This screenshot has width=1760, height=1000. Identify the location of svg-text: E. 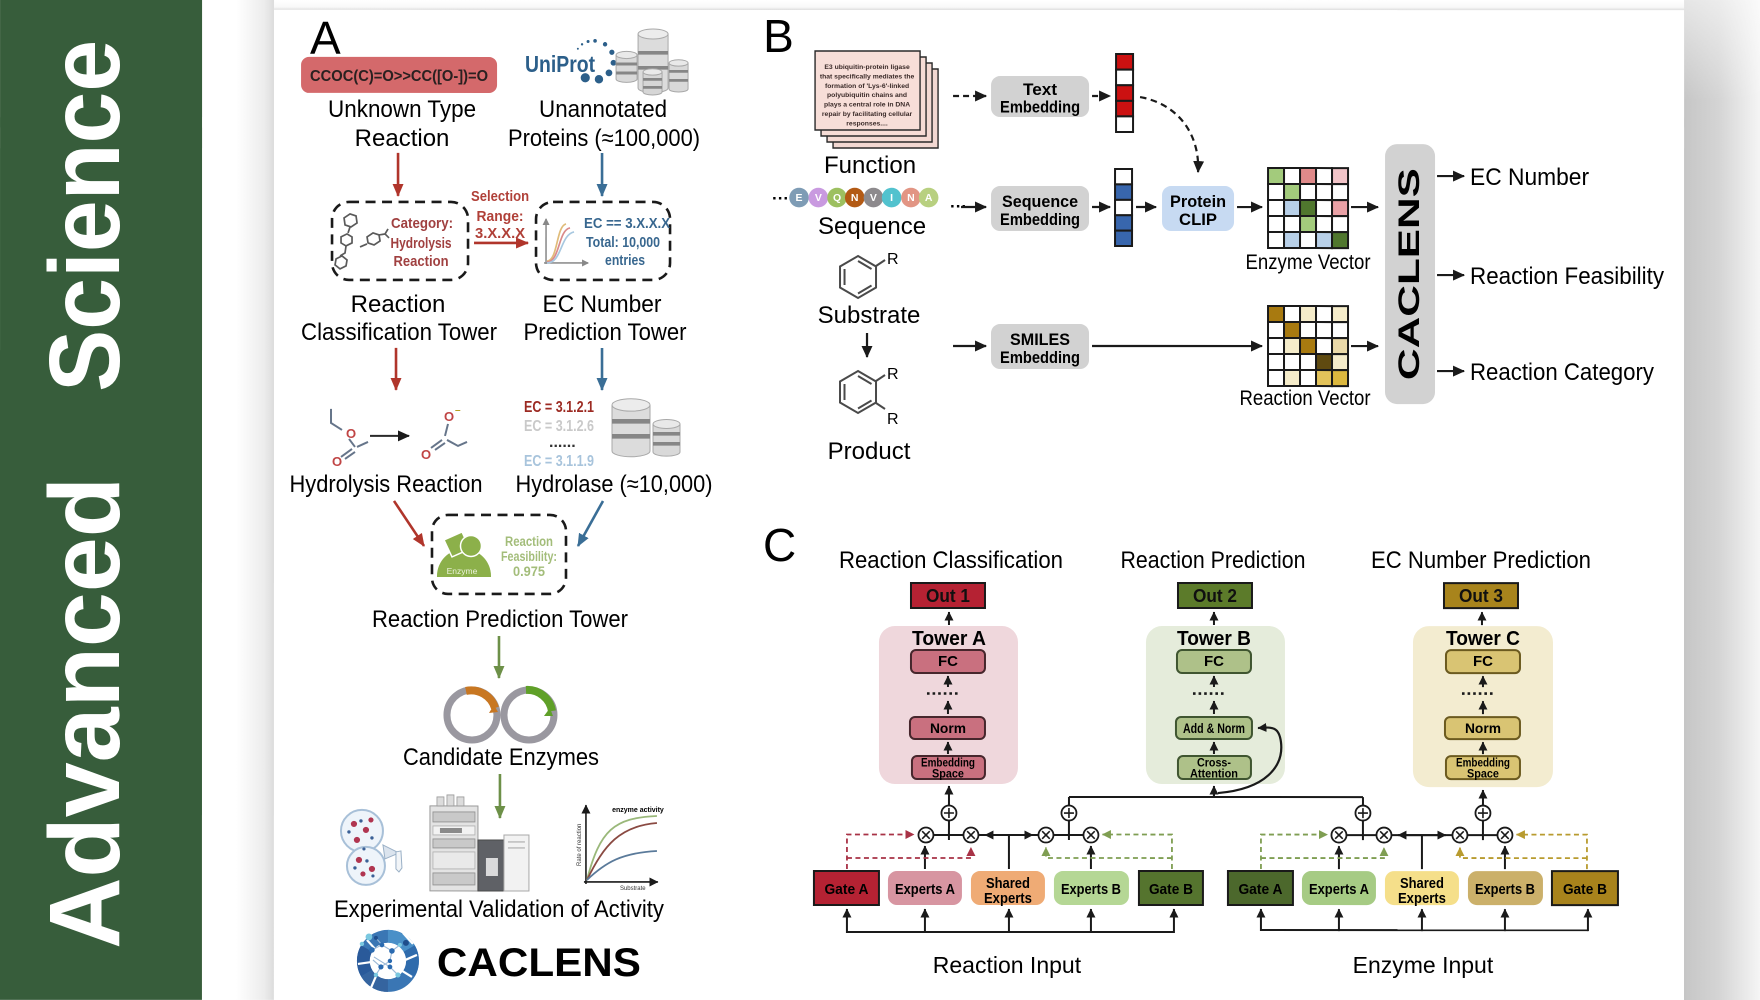
(799, 198).